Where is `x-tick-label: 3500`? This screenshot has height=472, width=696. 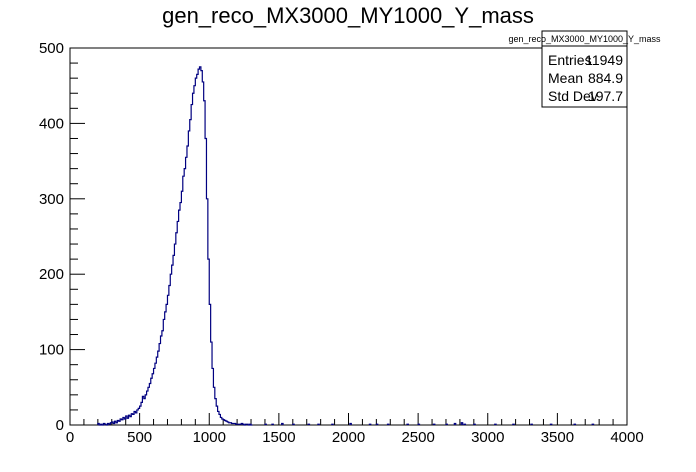 x-tick-label: 3500 is located at coordinates (557, 437).